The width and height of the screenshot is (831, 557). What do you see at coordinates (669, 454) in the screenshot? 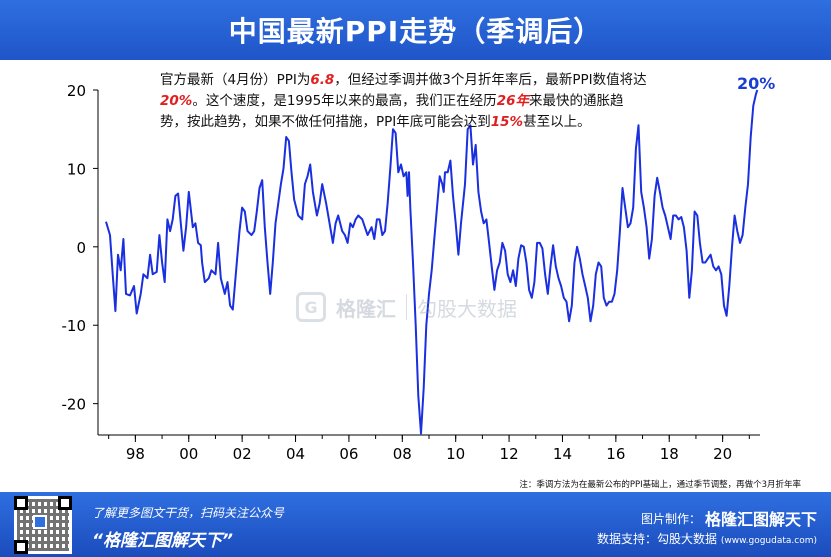
I see `x-tick-label: 18` at bounding box center [669, 454].